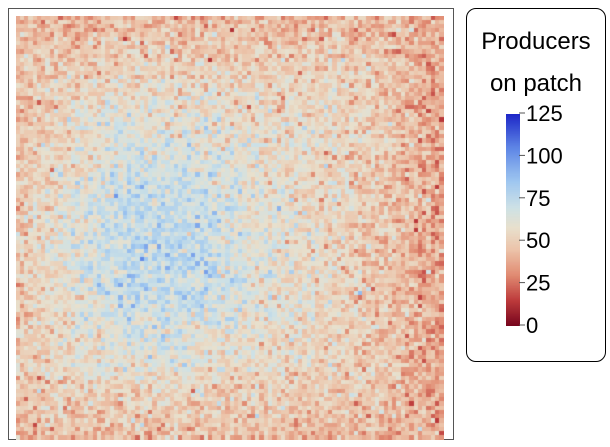  What do you see at coordinates (536, 83) in the screenshot?
I see `legend-title-line-2: on patch` at bounding box center [536, 83].